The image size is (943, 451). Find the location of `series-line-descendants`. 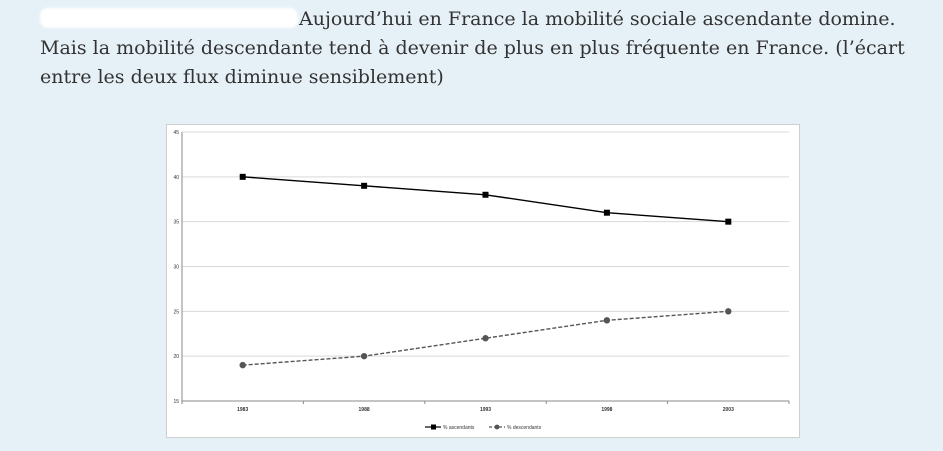

series-line-descendants is located at coordinates (485, 338).